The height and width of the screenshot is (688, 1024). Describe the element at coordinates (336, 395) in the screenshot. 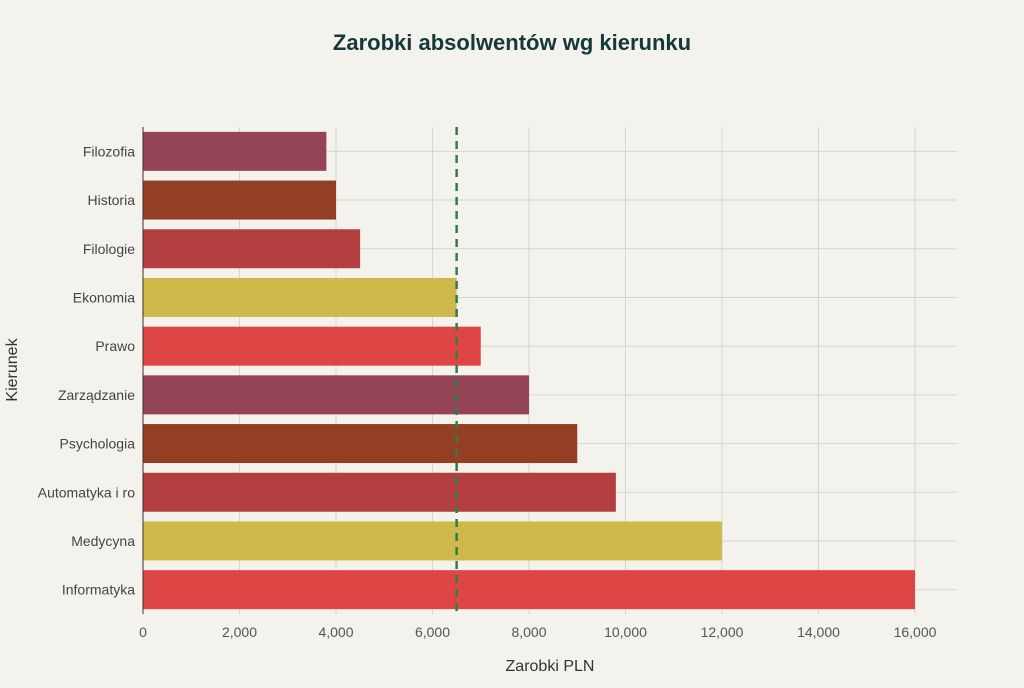

I see `bar-zarządzanie` at that location.